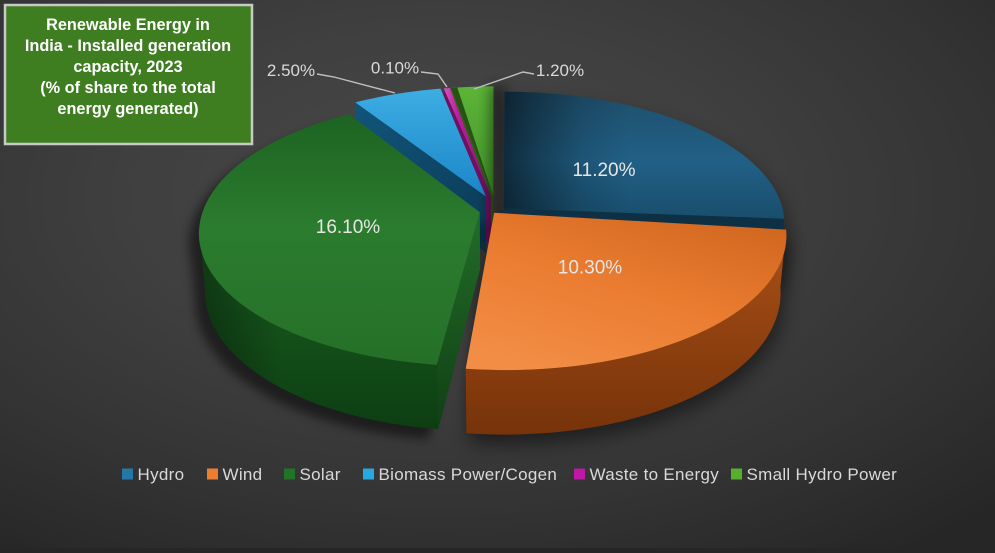 This screenshot has height=553, width=995. Describe the element at coordinates (128, 46) in the screenshot. I see `svg-text: India - Installed generation` at that location.